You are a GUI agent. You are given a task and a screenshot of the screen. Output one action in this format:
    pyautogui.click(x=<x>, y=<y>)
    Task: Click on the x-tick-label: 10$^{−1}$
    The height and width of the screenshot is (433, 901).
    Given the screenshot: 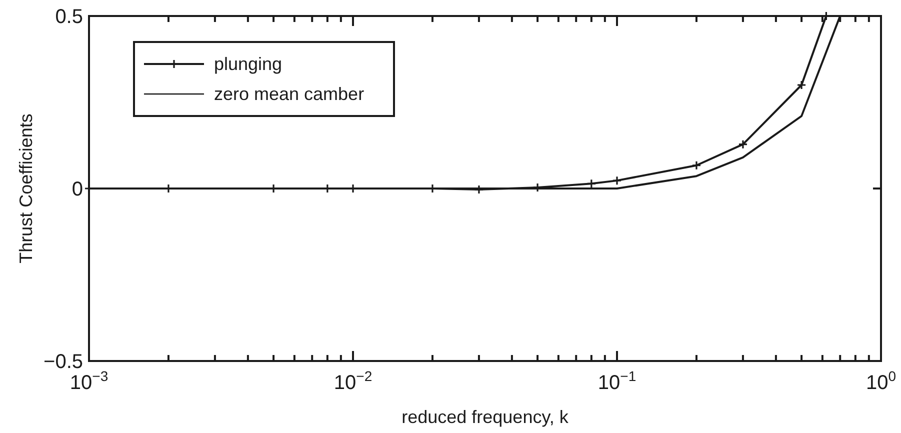 What is the action you would take?
    pyautogui.click(x=617, y=381)
    